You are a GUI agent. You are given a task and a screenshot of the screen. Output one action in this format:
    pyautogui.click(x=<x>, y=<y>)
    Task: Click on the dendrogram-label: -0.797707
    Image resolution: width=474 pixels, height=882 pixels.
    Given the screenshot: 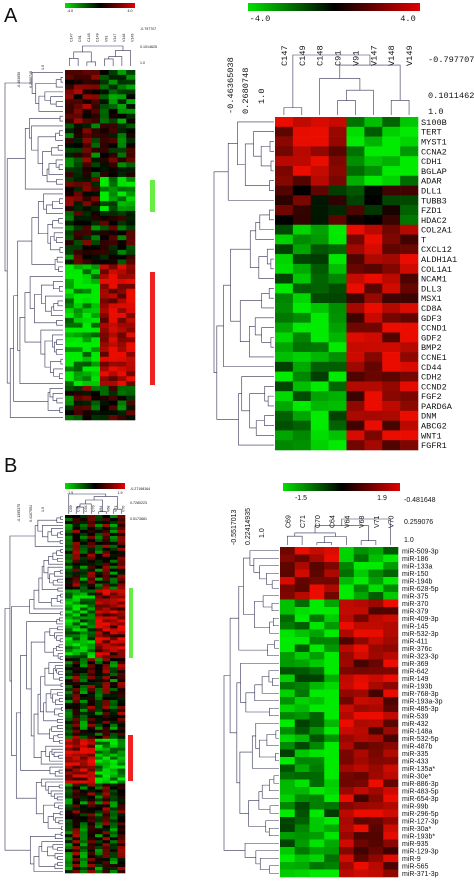 What is the action you would take?
    pyautogui.click(x=148, y=29)
    